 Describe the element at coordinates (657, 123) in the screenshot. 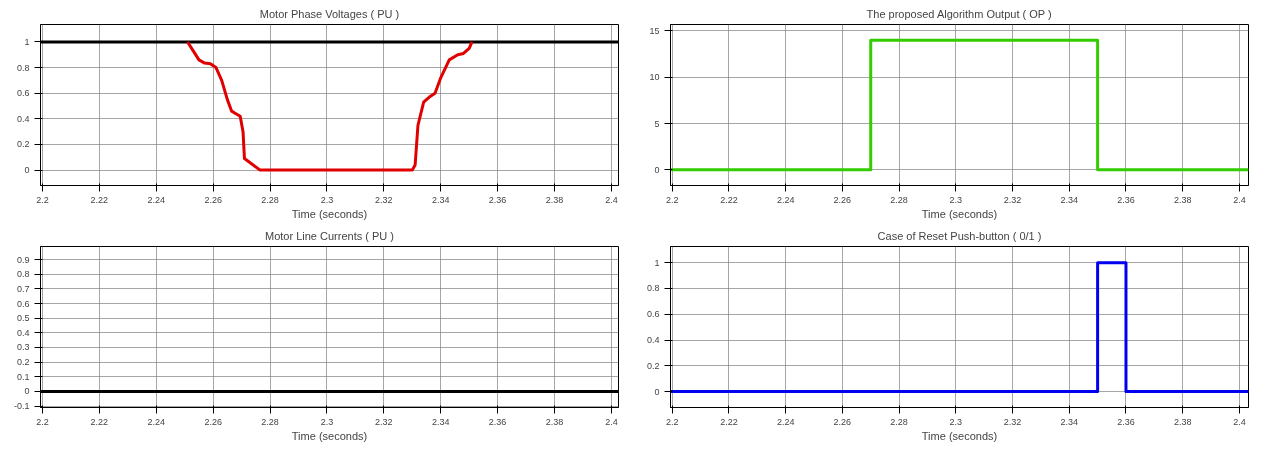

I see `y-tick-label: 5` at that location.